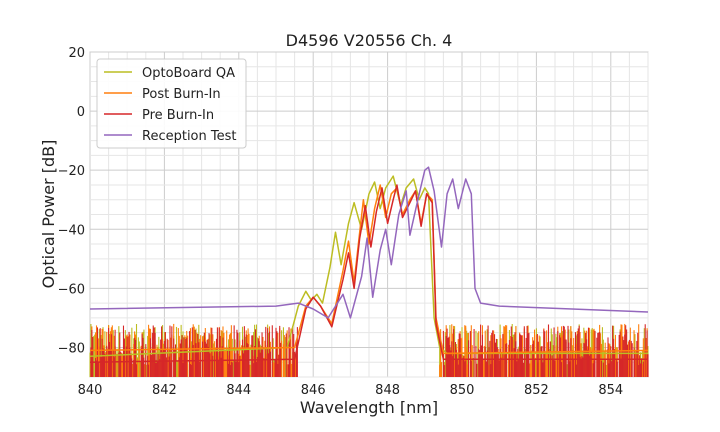 The width and height of the screenshot is (720, 432). I want to click on x-tick-label: 846, so click(313, 390).